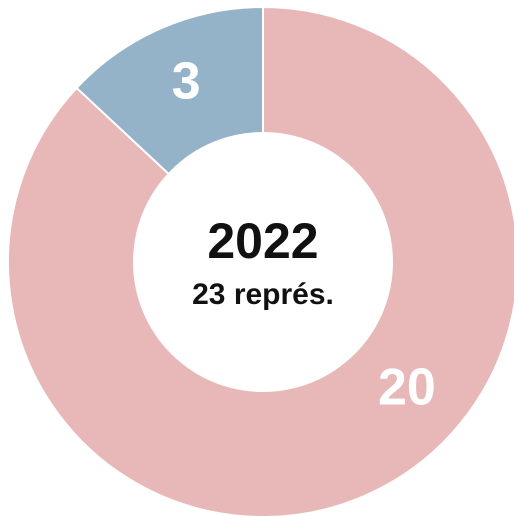  Describe the element at coordinates (407, 387) in the screenshot. I see `value-label: 20` at that location.